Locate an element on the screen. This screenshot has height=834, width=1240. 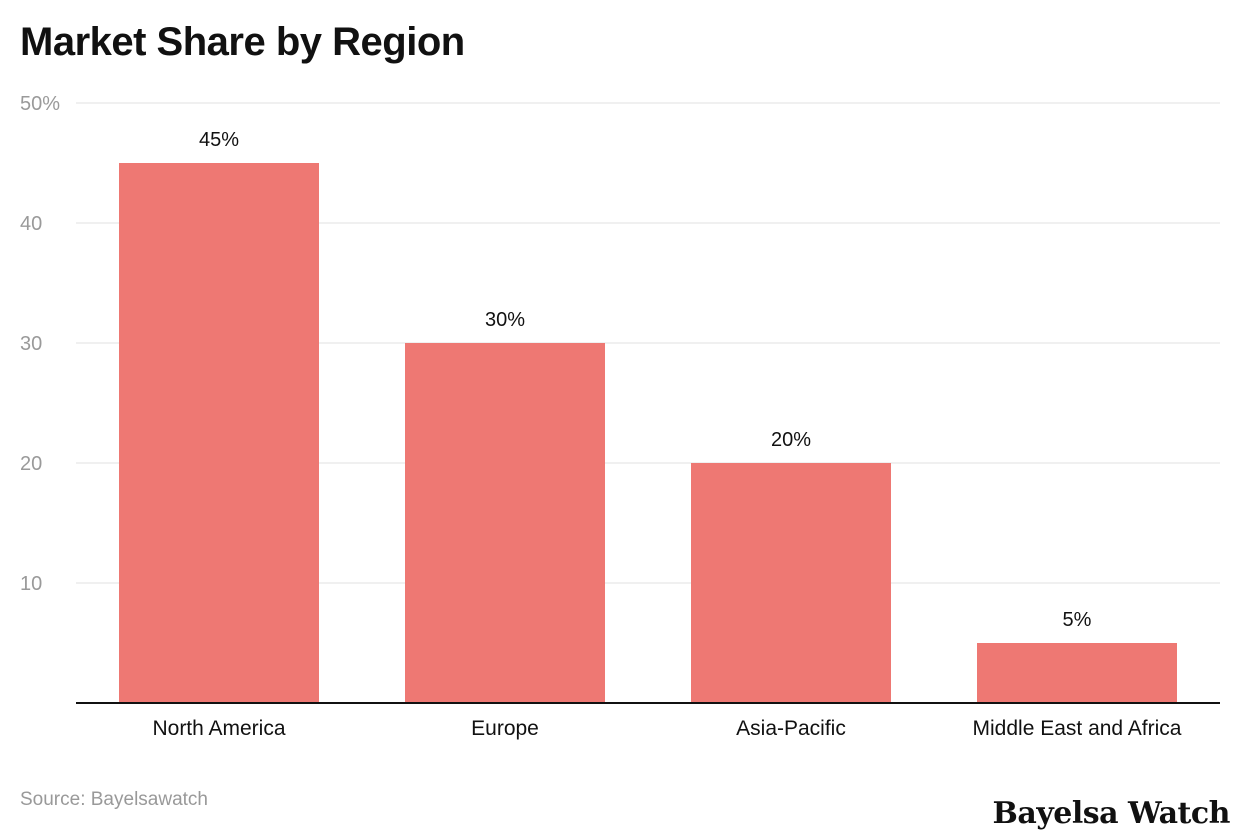
y-tick-label: 50% is located at coordinates (40, 104).